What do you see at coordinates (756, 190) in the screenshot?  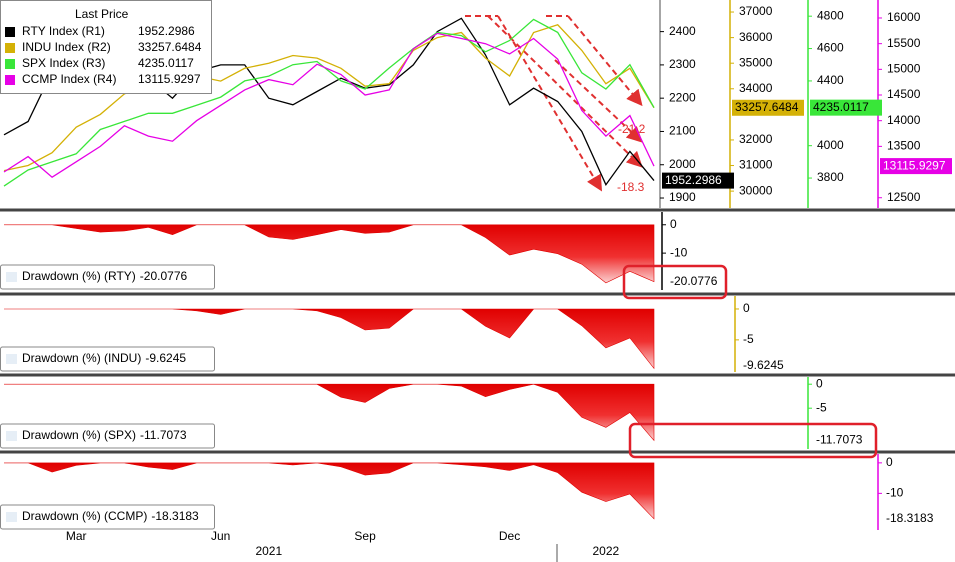 I see `y-tick-label: 30000` at bounding box center [756, 190].